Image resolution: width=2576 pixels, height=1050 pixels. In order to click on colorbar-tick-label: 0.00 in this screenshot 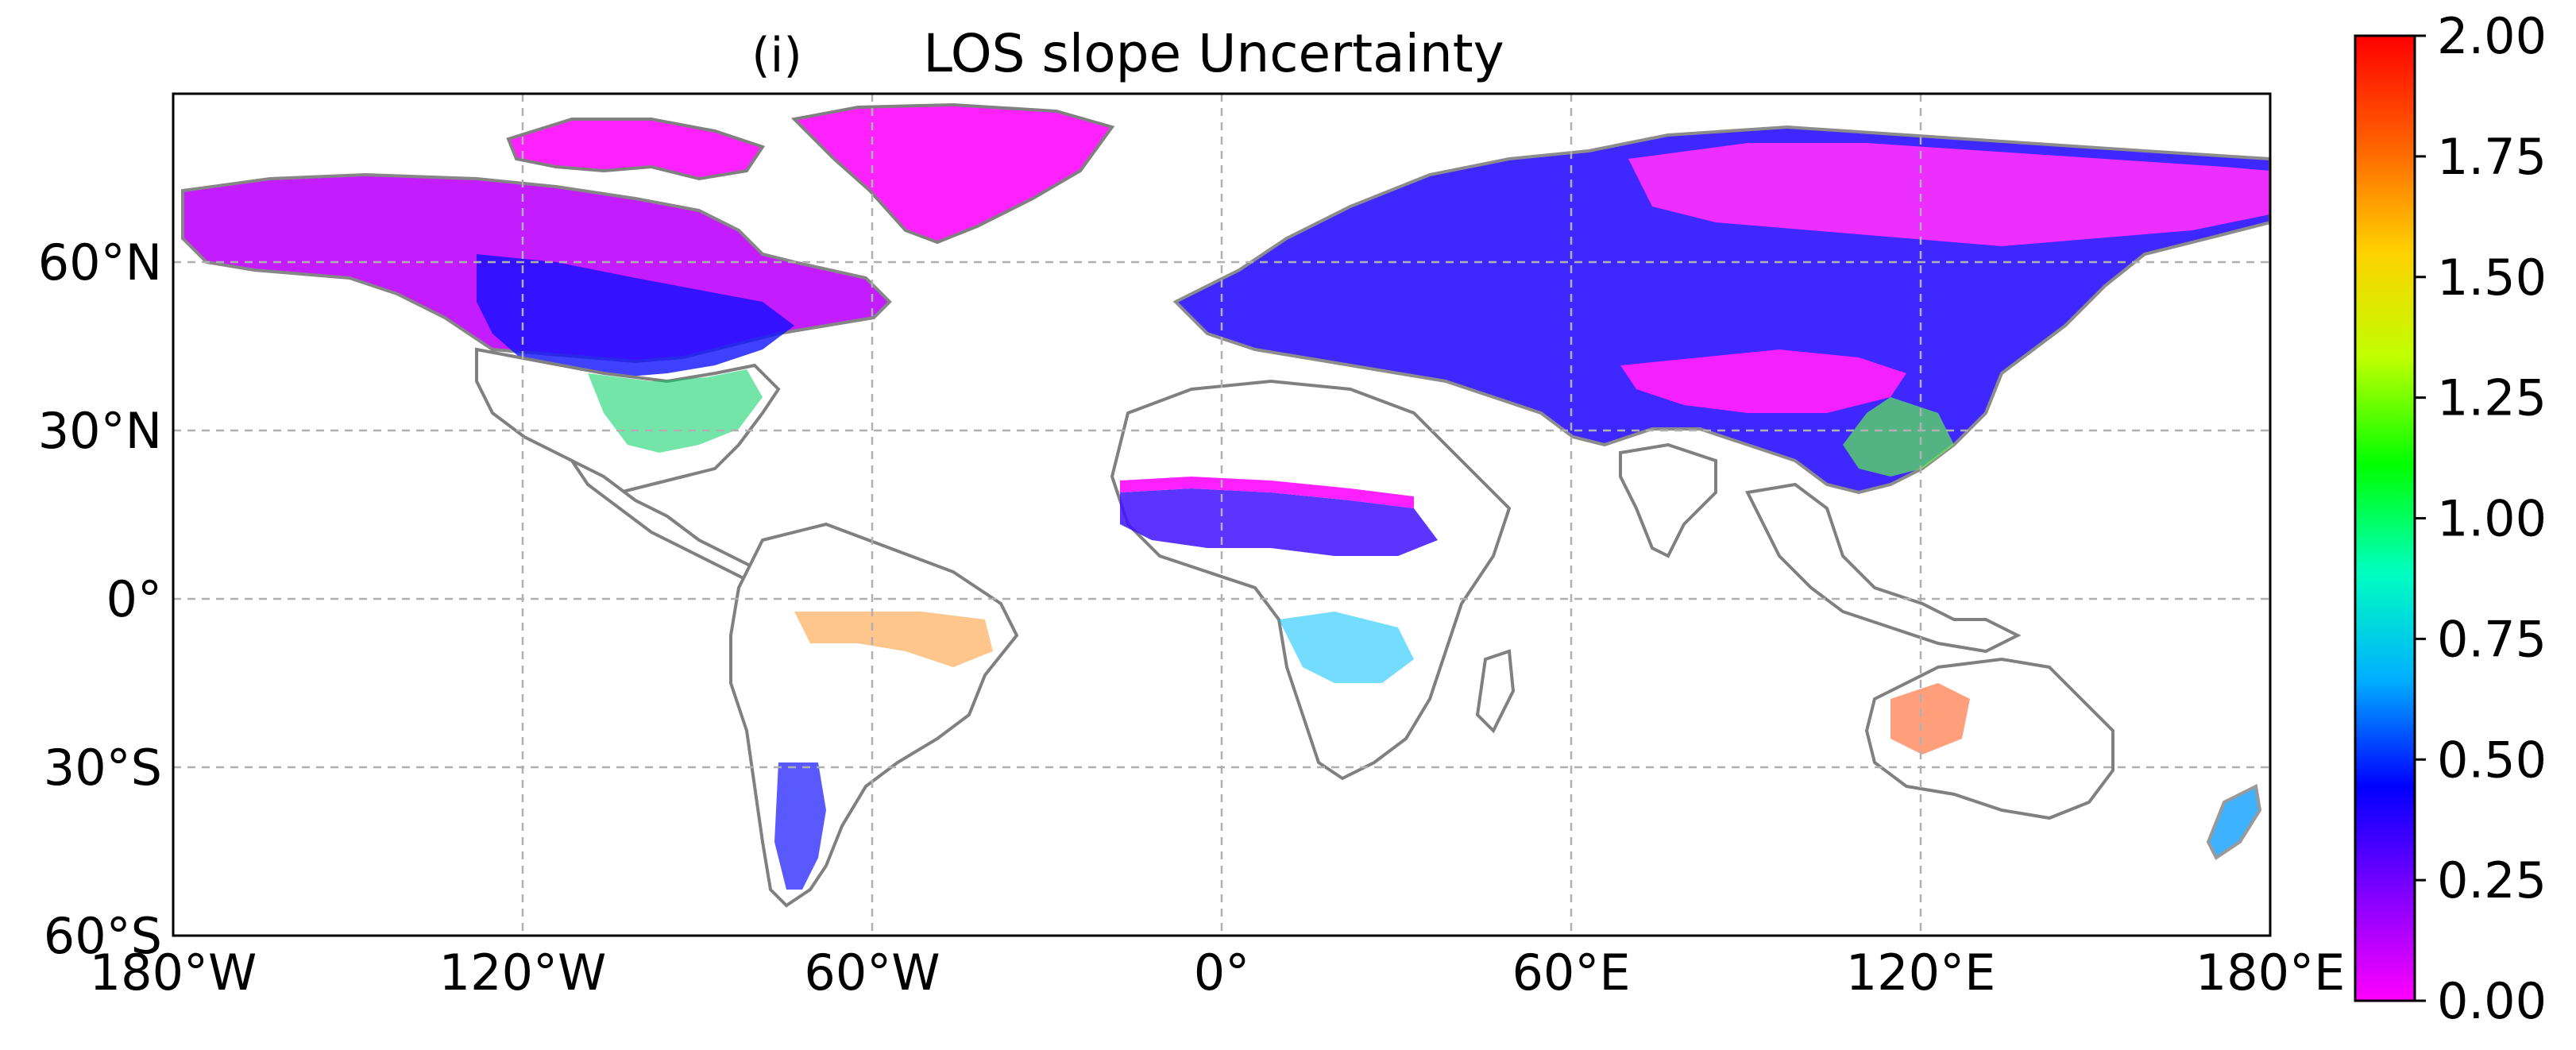, I will do `click(2492, 1001)`.